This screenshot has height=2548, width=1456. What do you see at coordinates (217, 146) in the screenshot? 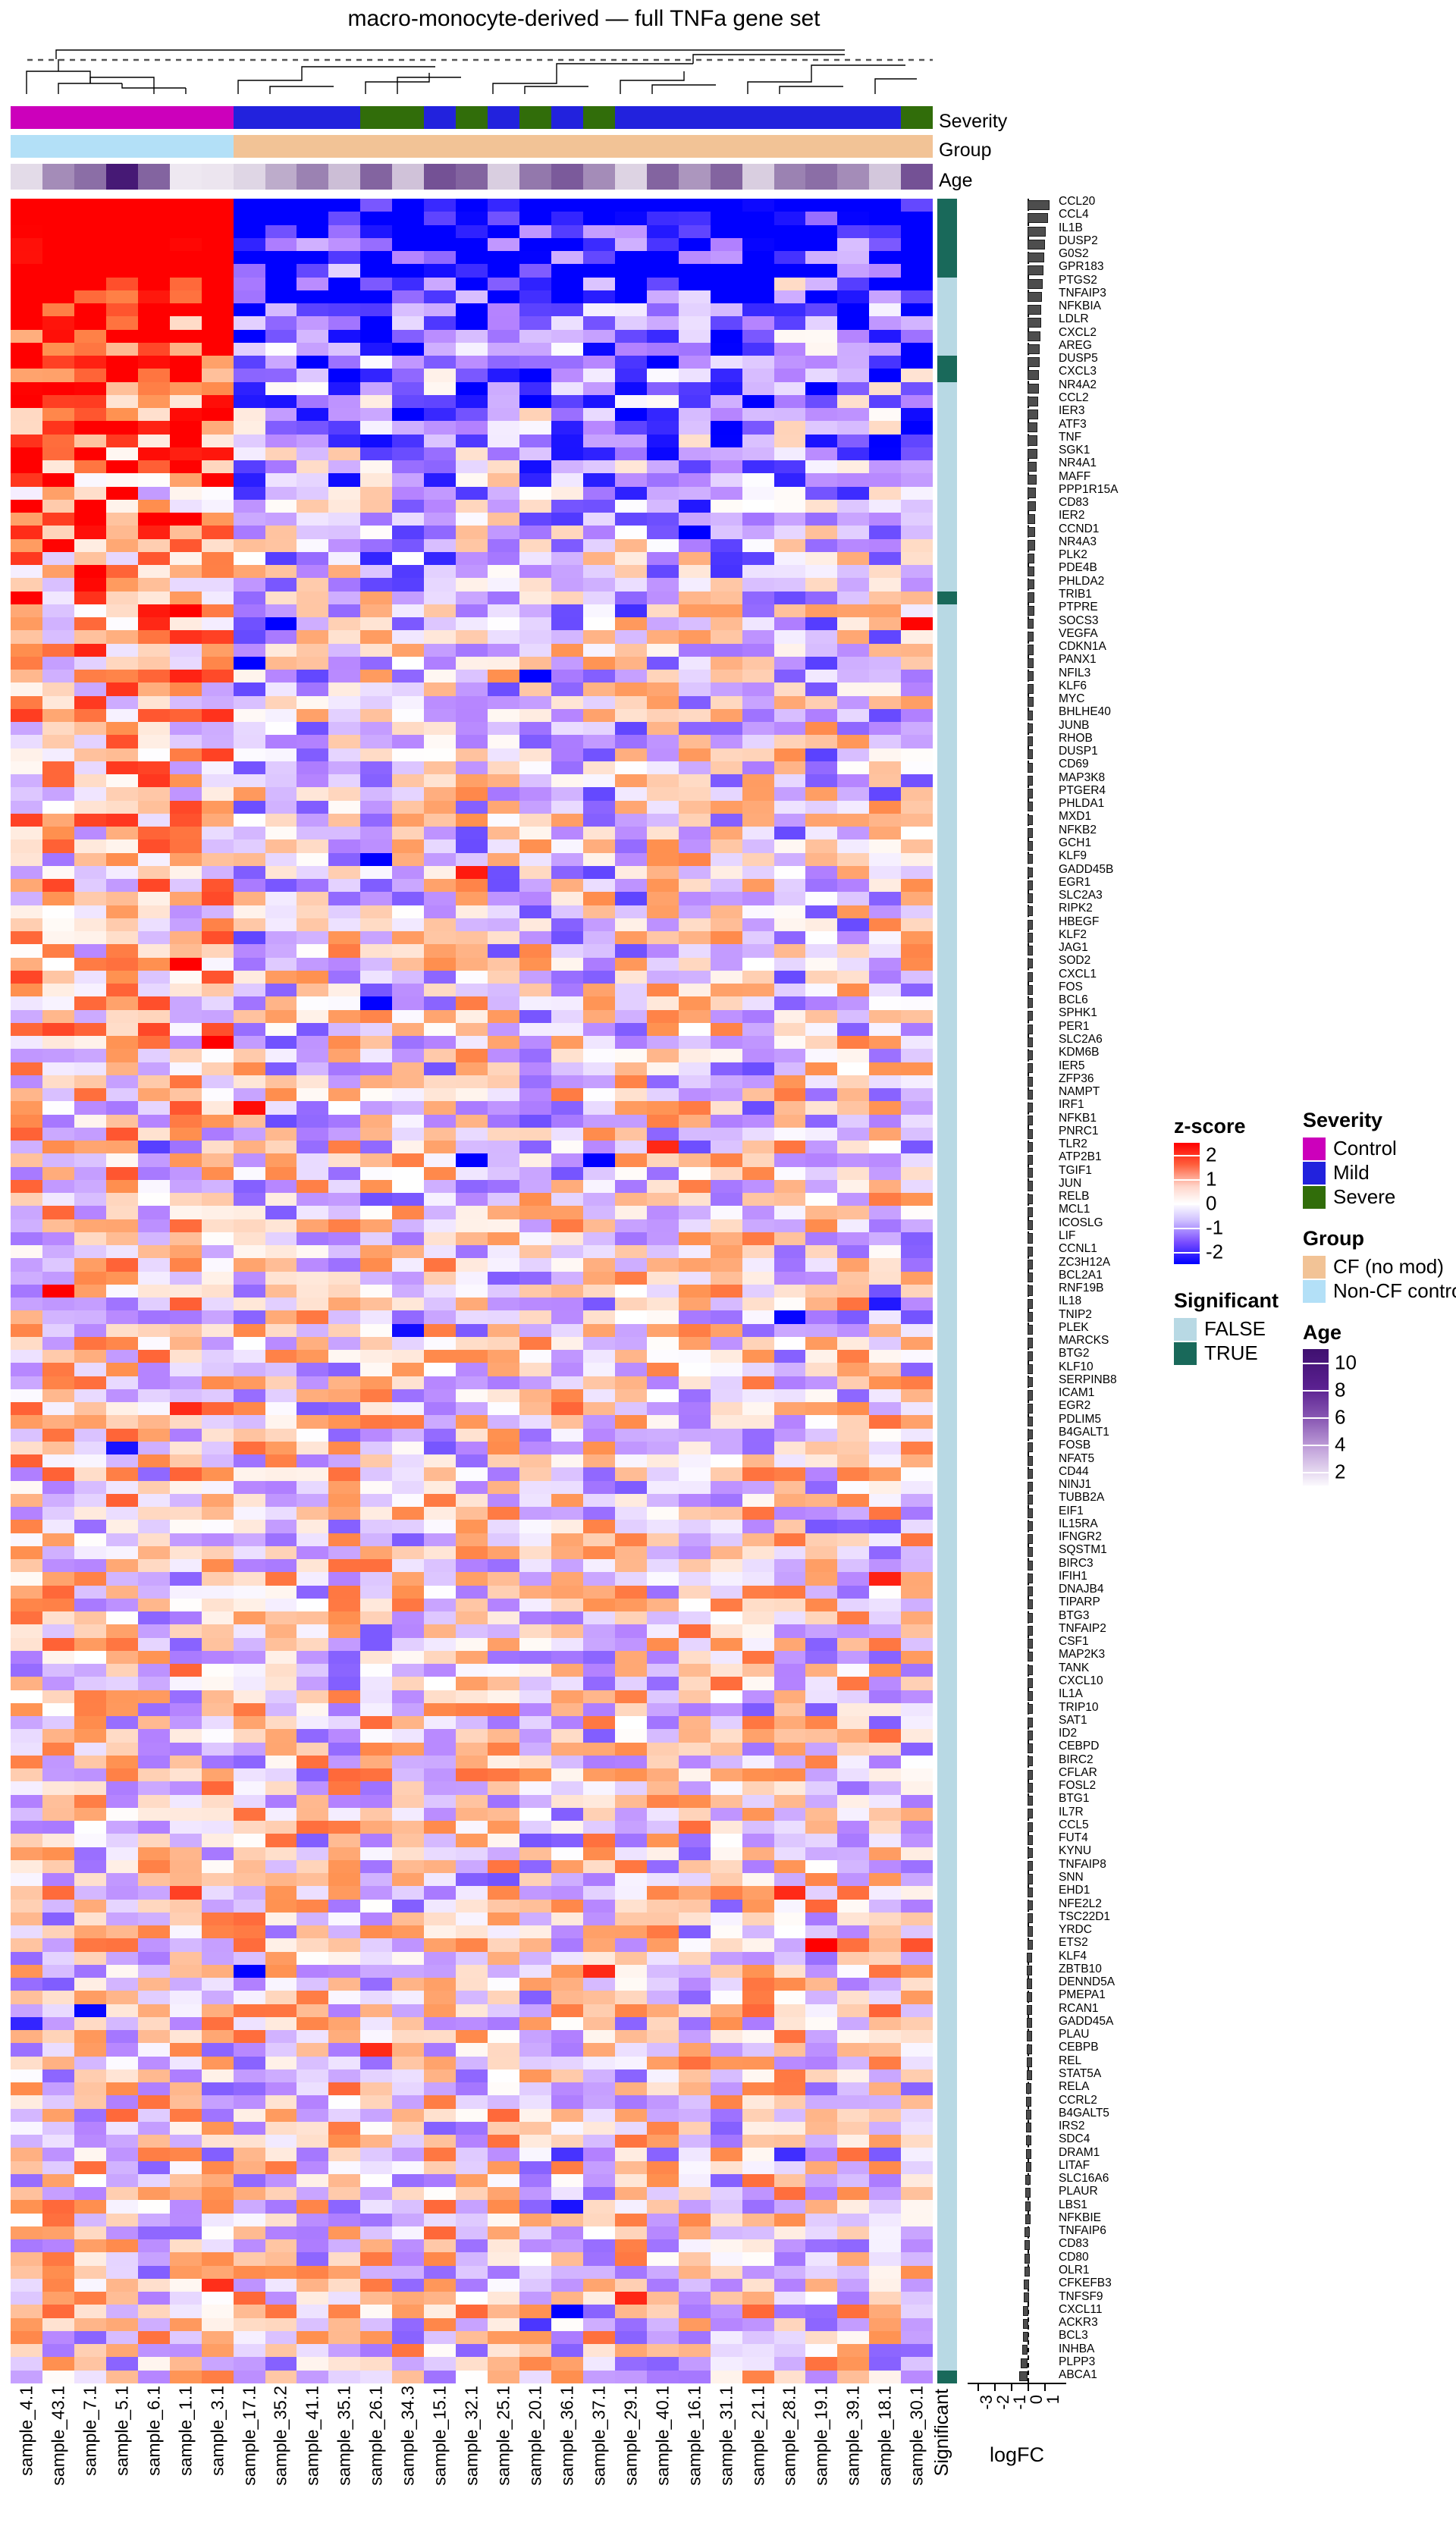
I see `group-cell` at bounding box center [217, 146].